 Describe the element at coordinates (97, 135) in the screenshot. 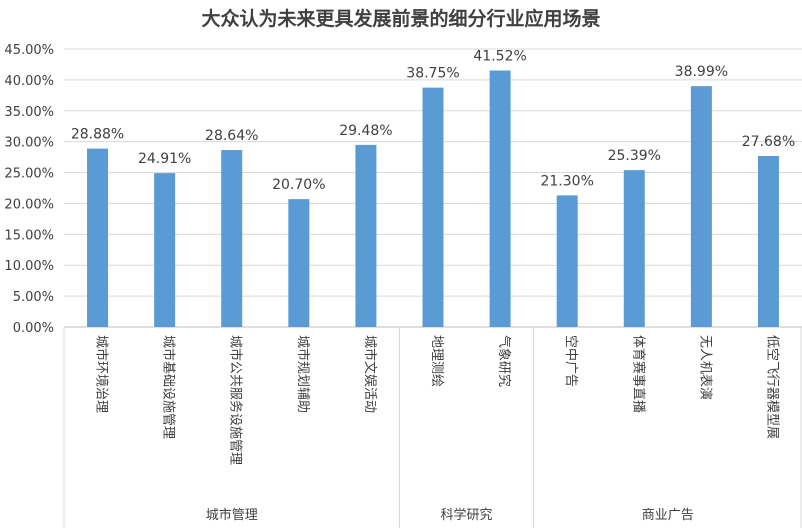

I see `data-label: 28.88%` at that location.